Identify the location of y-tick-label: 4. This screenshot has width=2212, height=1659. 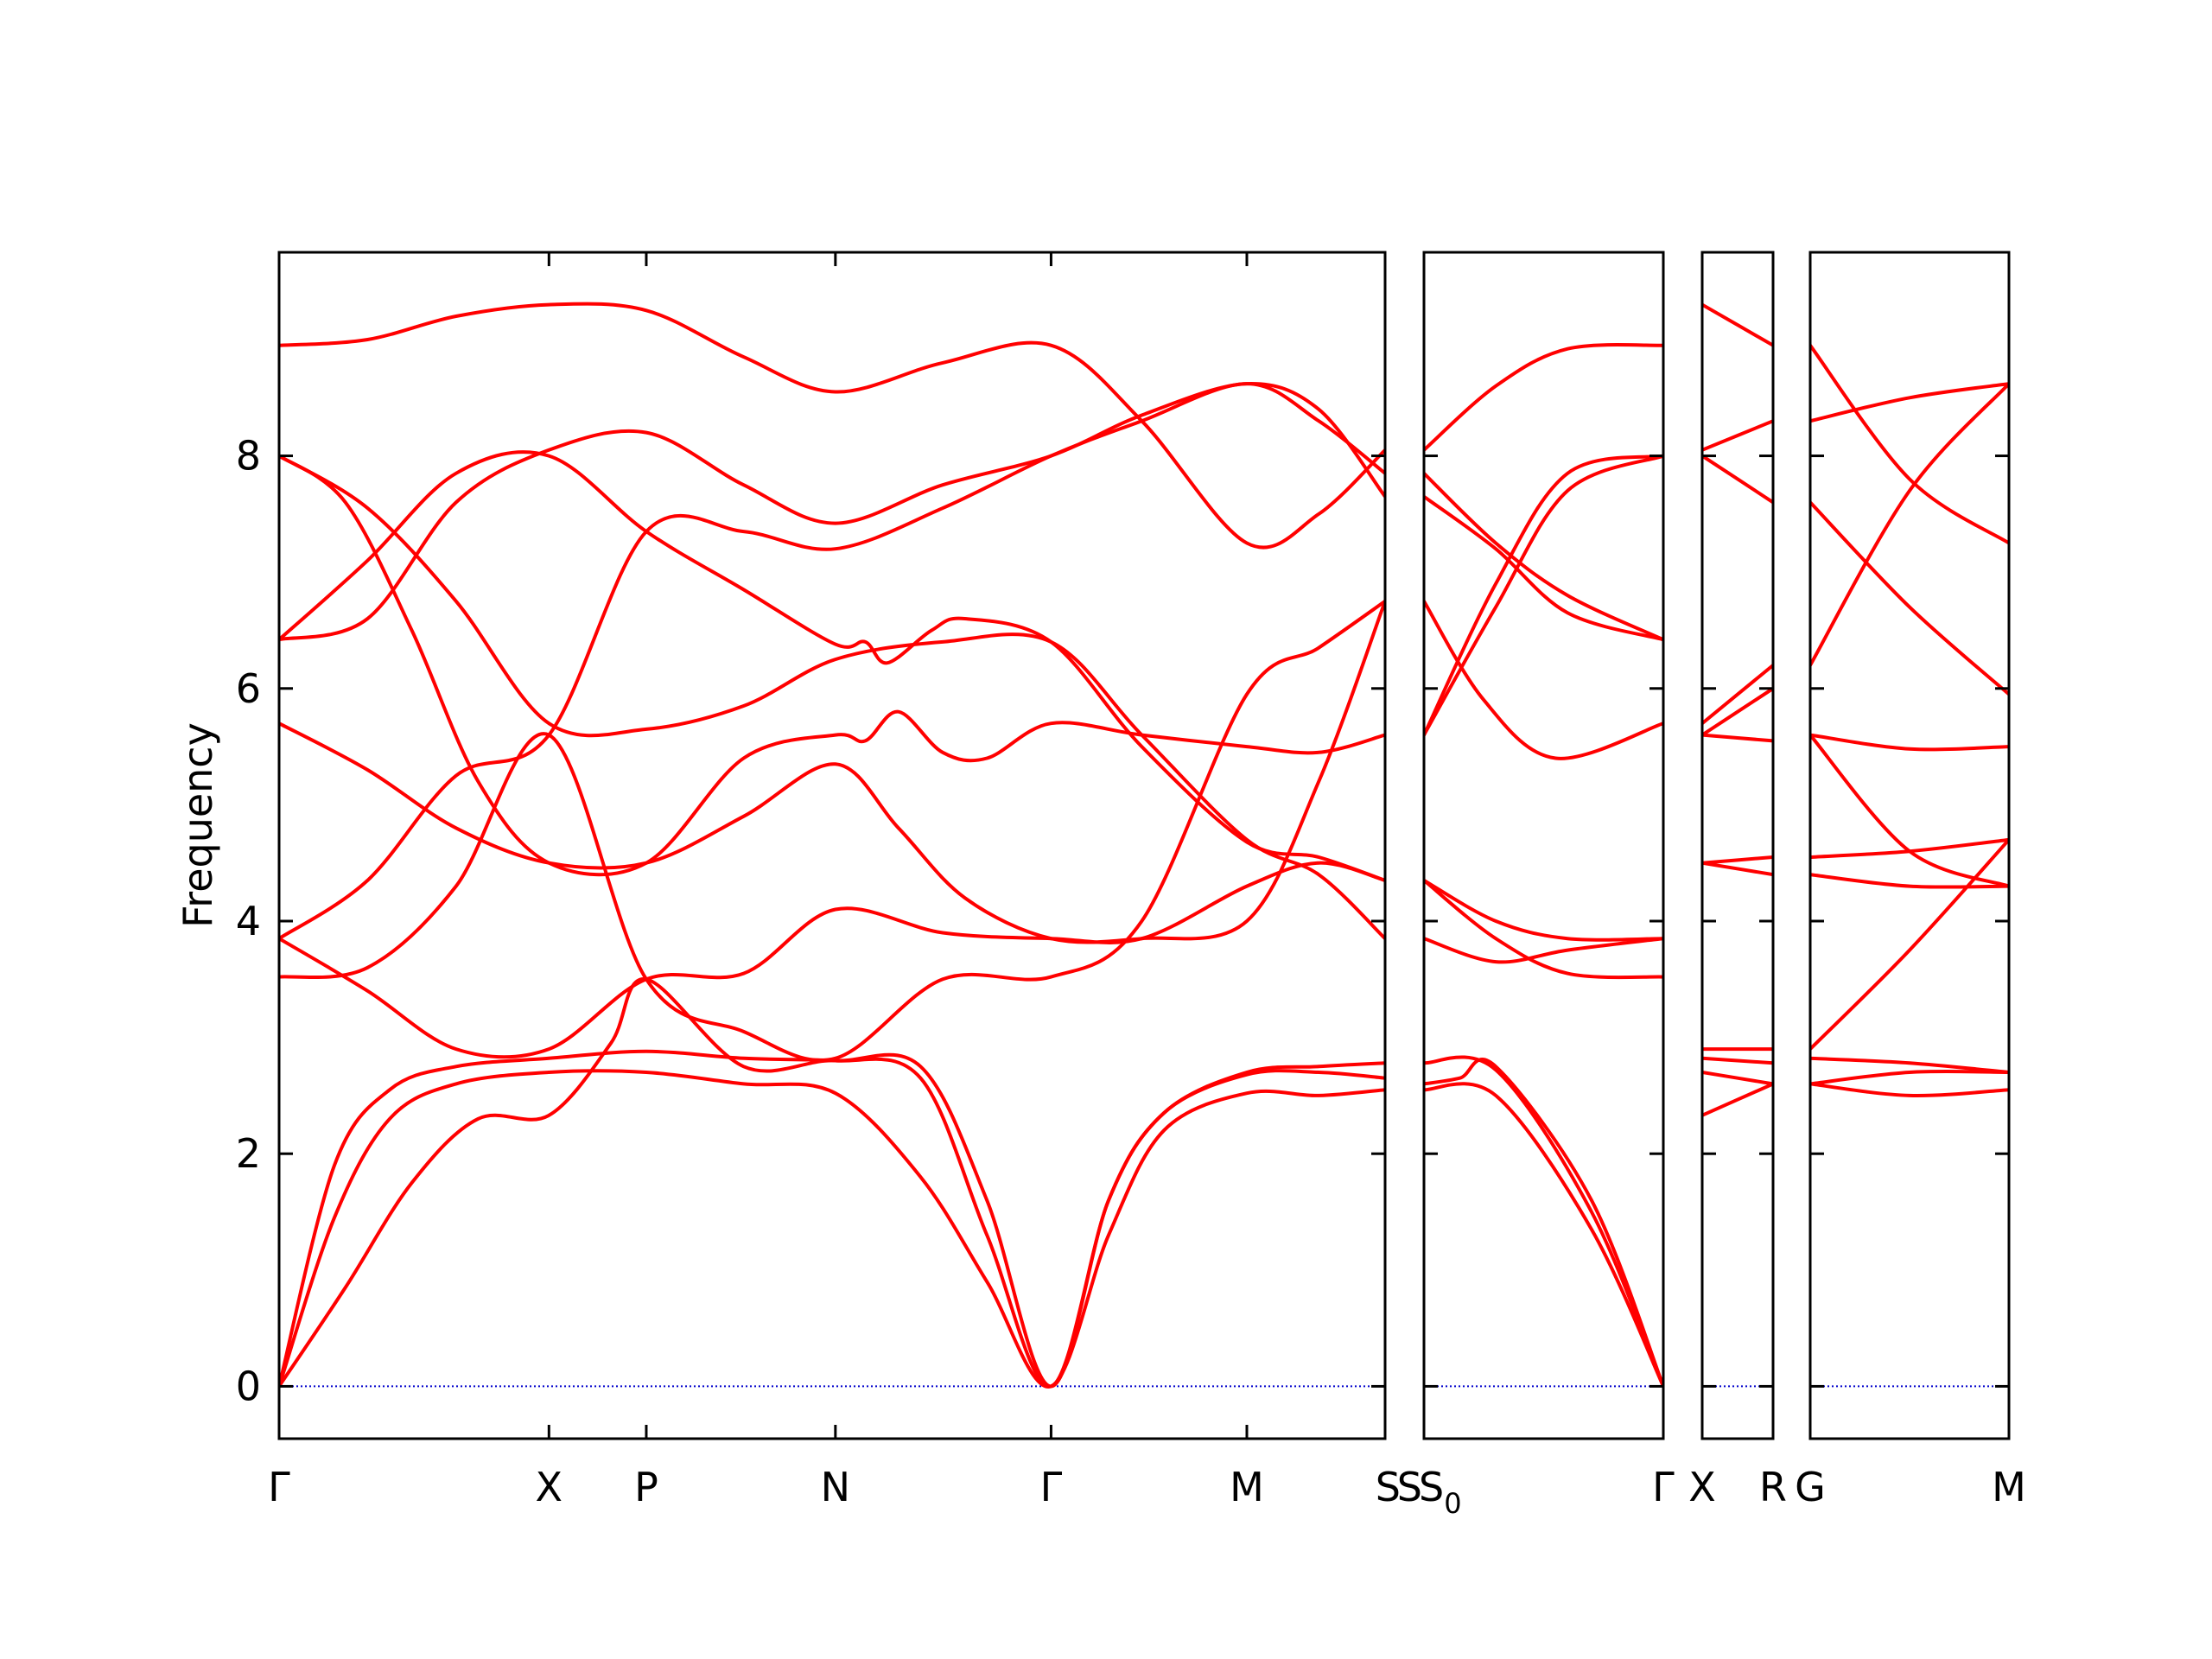
(248, 921).